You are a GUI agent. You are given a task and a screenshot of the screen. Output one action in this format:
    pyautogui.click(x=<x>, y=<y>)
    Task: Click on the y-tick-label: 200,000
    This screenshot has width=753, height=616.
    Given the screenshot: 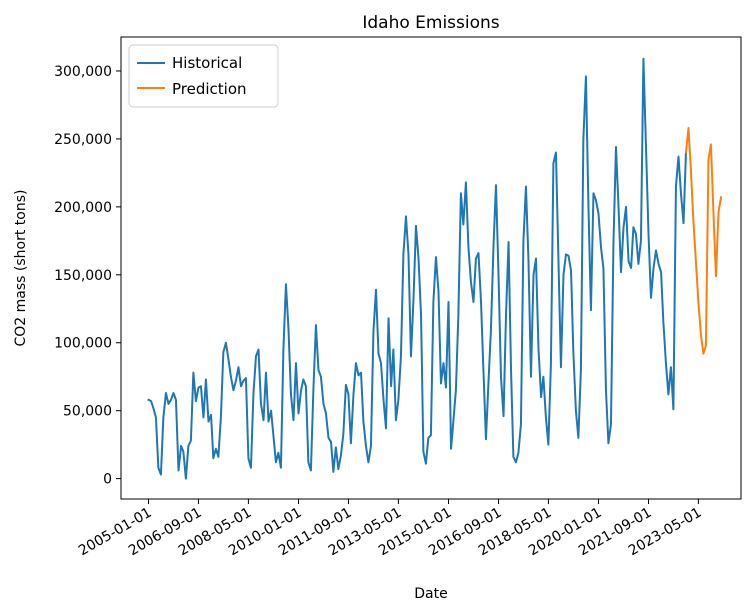 What is the action you would take?
    pyautogui.click(x=83, y=208)
    